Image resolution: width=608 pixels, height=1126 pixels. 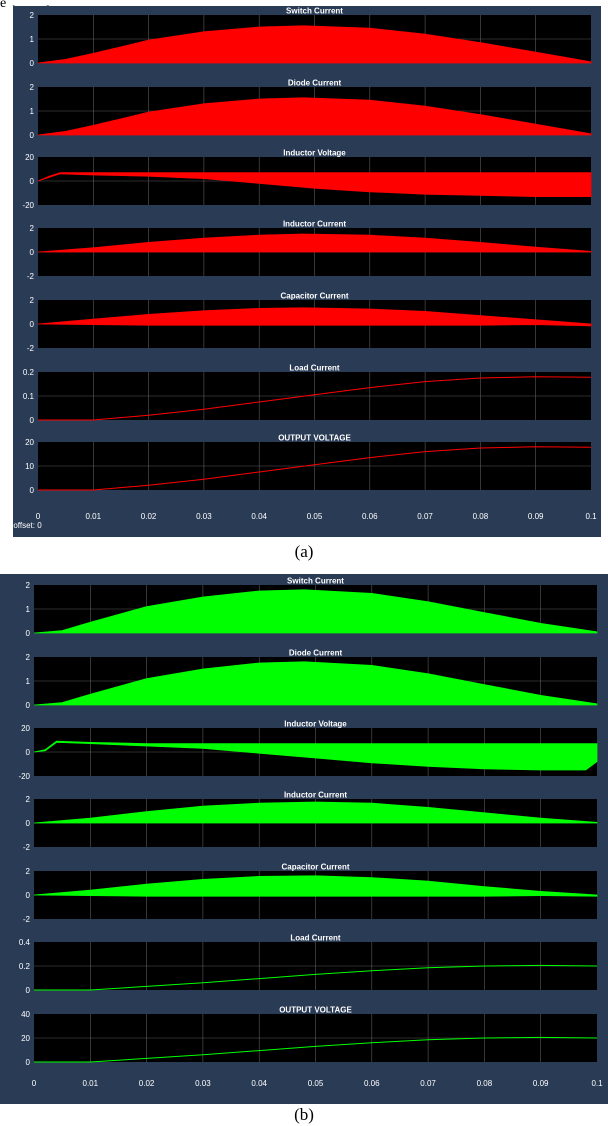 What do you see at coordinates (21, 525) in the screenshot?
I see `time-offset-label: me offset: 0` at bounding box center [21, 525].